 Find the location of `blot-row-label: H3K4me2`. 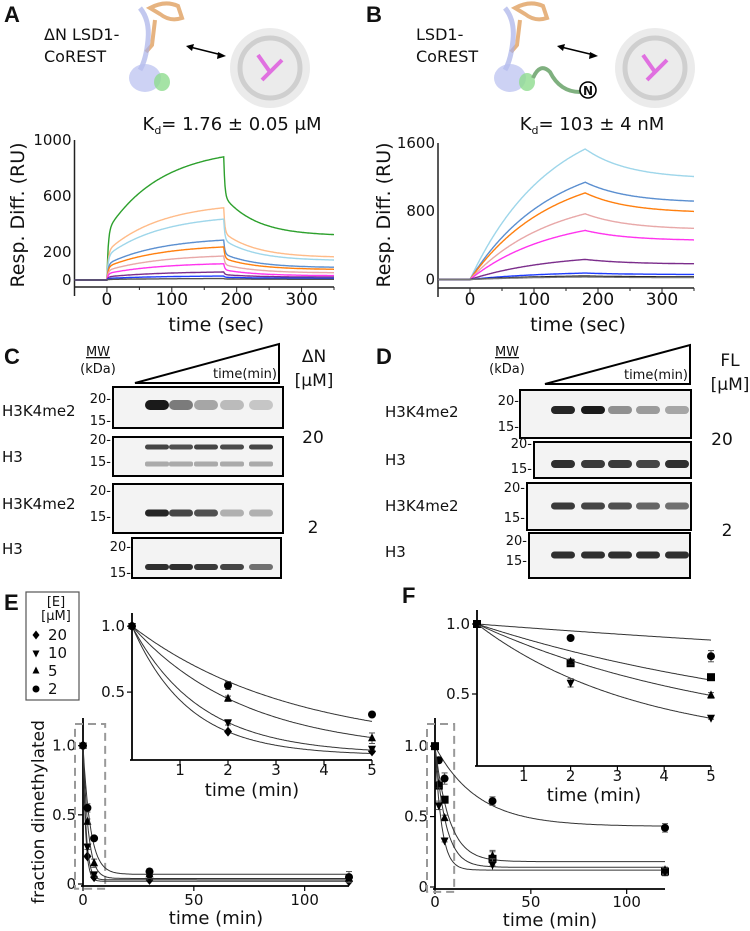

blot-row-label: H3K4me2 is located at coordinates (422, 412).